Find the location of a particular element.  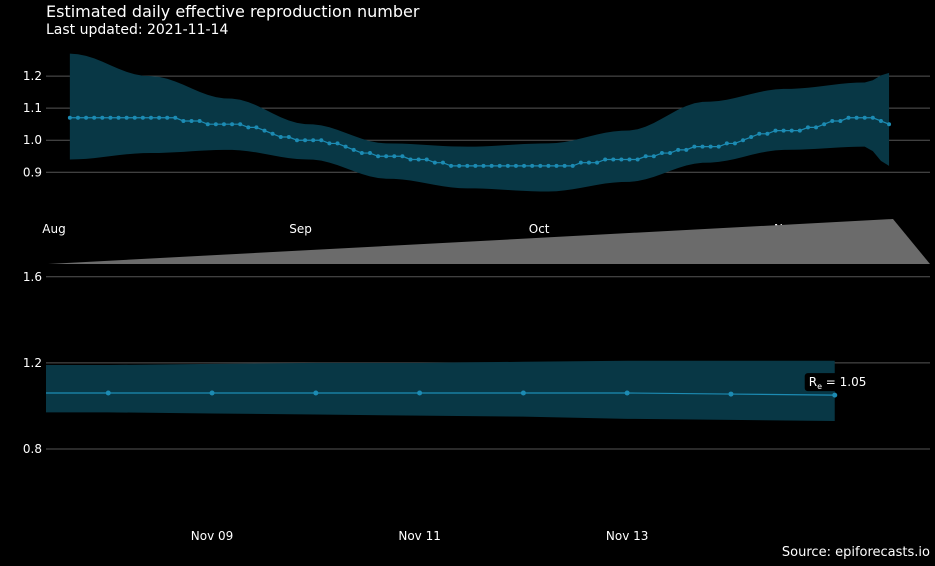

y-tick-label: 1.6 is located at coordinates (32, 277).